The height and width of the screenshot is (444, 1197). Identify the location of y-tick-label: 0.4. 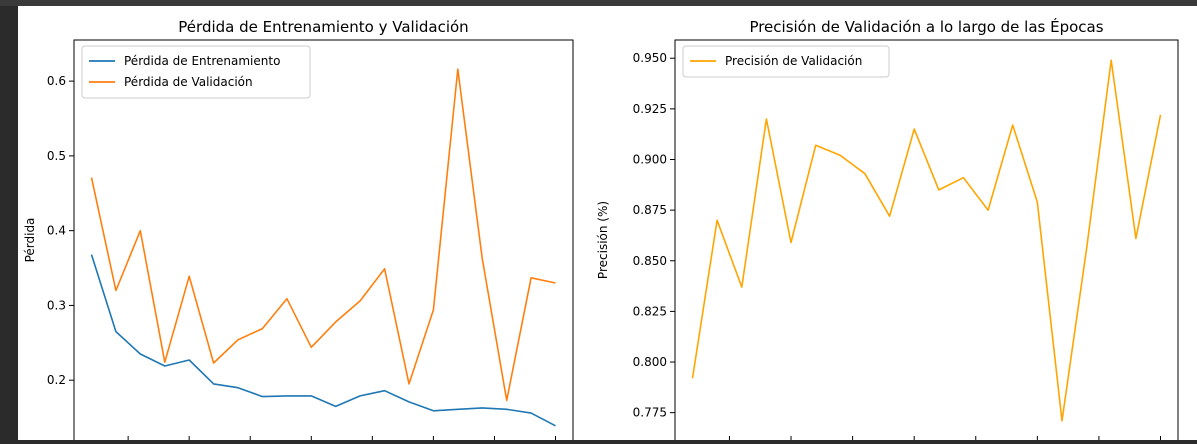
(56, 231).